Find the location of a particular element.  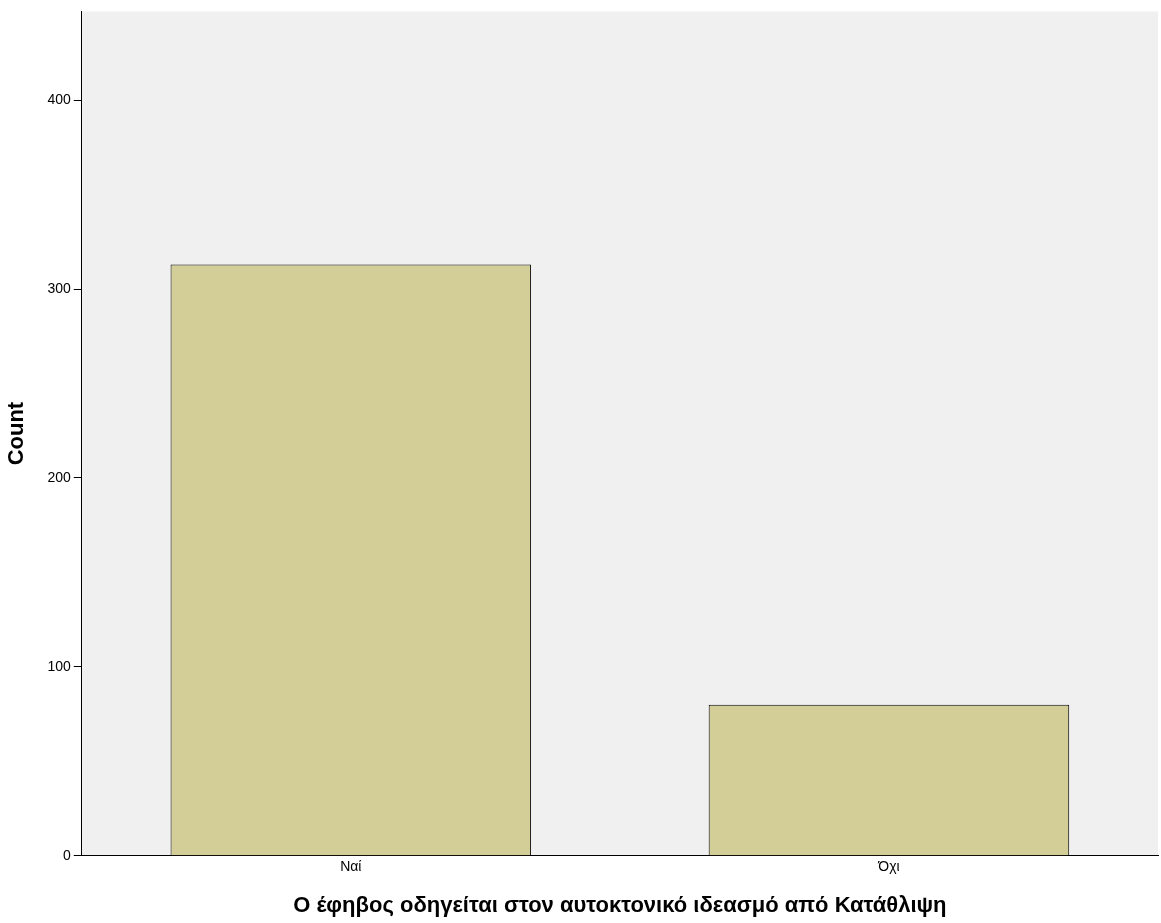

y-tick-label: 0 is located at coordinates (66, 854).